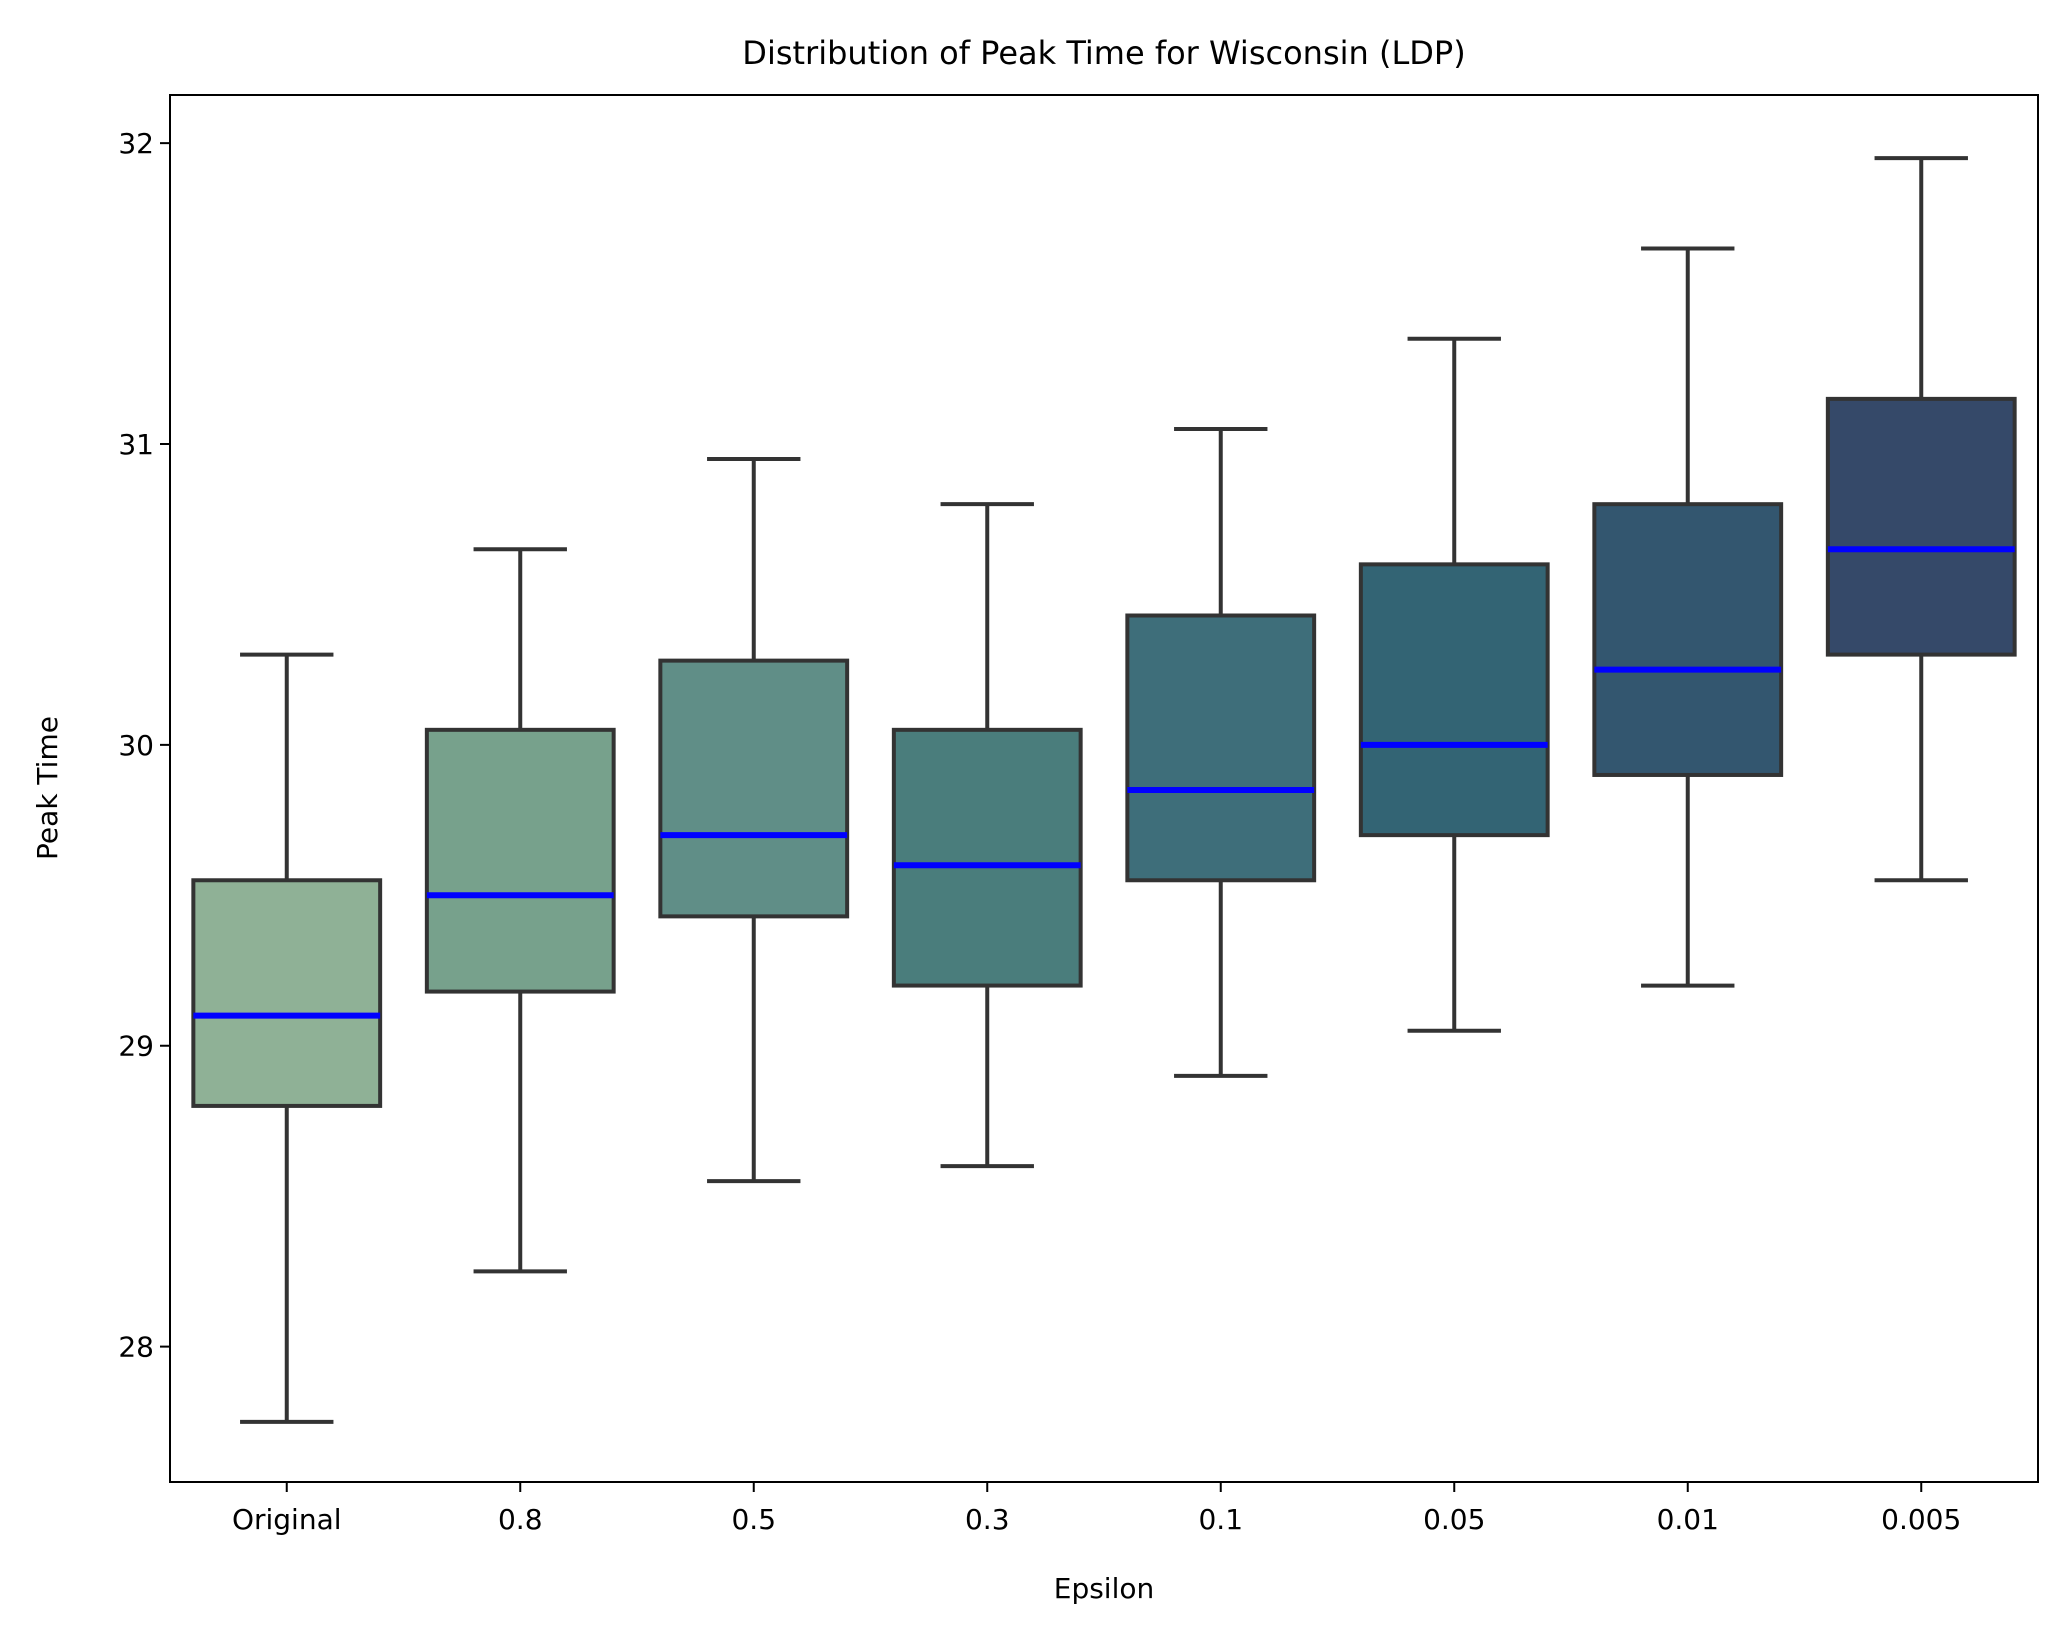  What do you see at coordinates (520, 1519) in the screenshot?
I see `x-tick-label: 0.8` at bounding box center [520, 1519].